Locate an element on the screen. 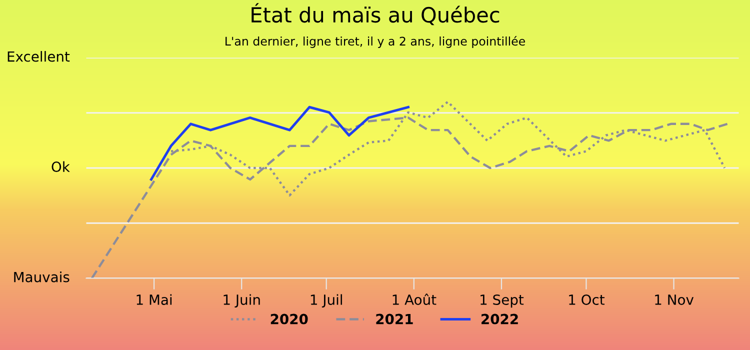  x-tick-label: 1 Oct is located at coordinates (587, 299).